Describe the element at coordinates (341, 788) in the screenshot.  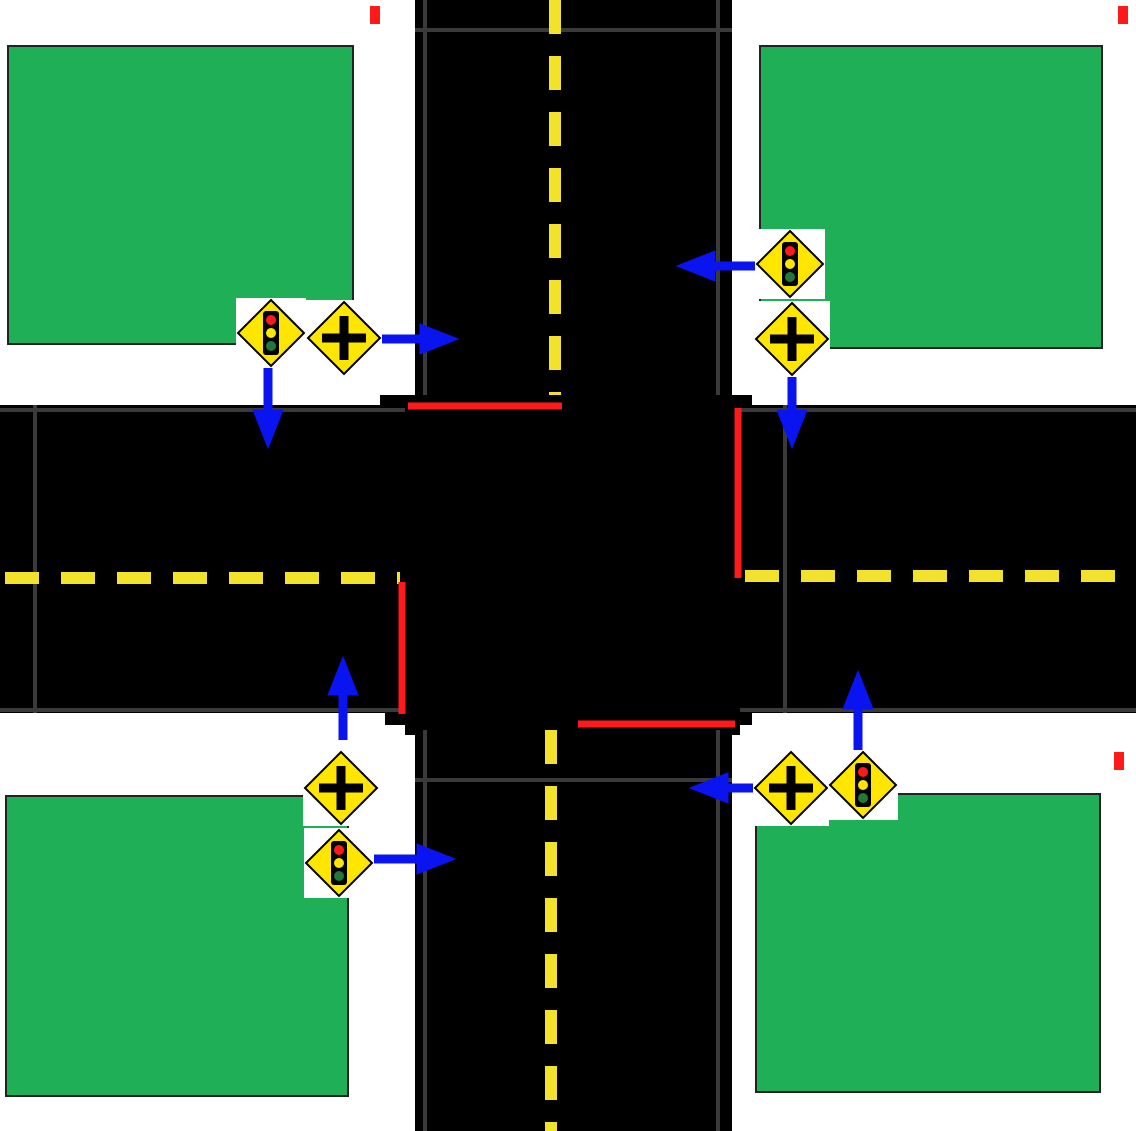
I see `crossroad-sign-sw` at that location.